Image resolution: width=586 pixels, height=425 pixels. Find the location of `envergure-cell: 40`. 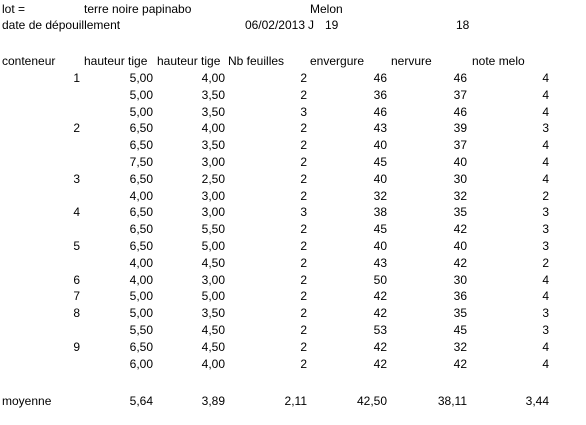

envergure-cell: 40 is located at coordinates (380, 145).